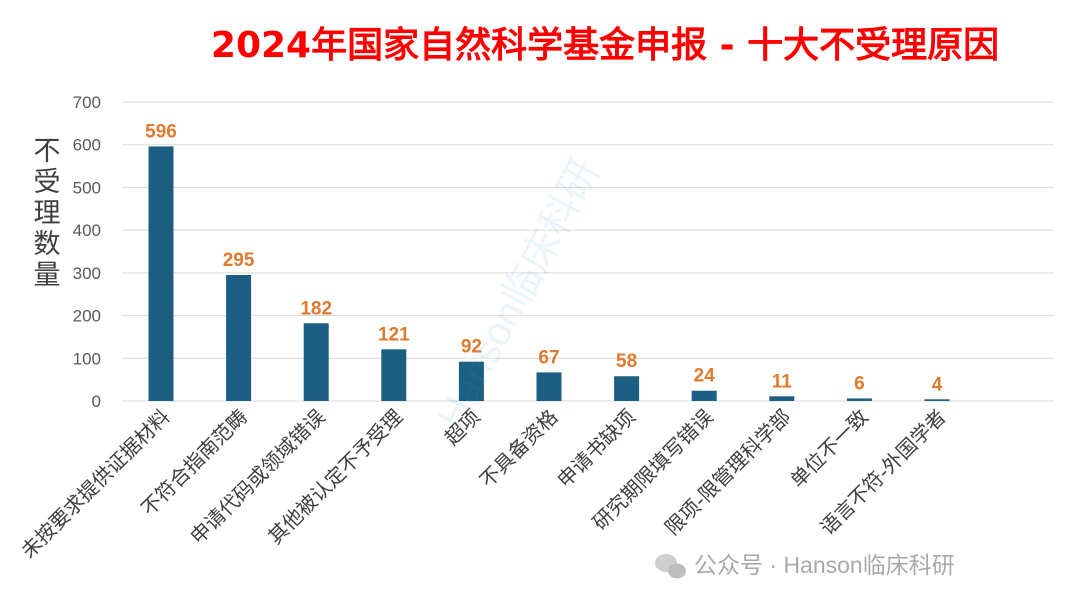 The height and width of the screenshot is (608, 1080). I want to click on footer-watermark: 公众号 · Hanson临床科研, so click(824, 565).